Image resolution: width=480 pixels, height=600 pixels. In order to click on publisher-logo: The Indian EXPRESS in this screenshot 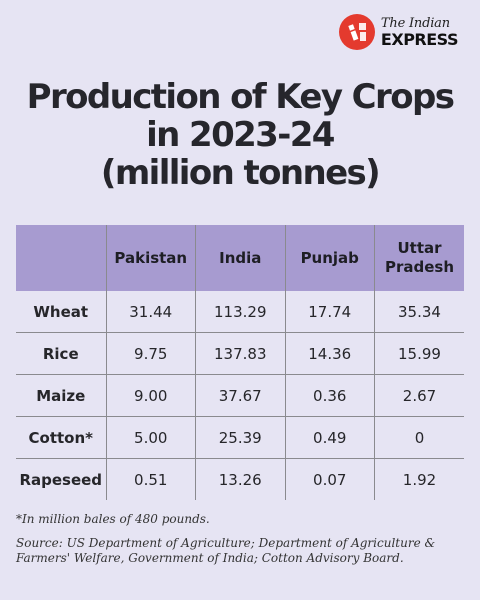, I will do `click(398, 32)`.